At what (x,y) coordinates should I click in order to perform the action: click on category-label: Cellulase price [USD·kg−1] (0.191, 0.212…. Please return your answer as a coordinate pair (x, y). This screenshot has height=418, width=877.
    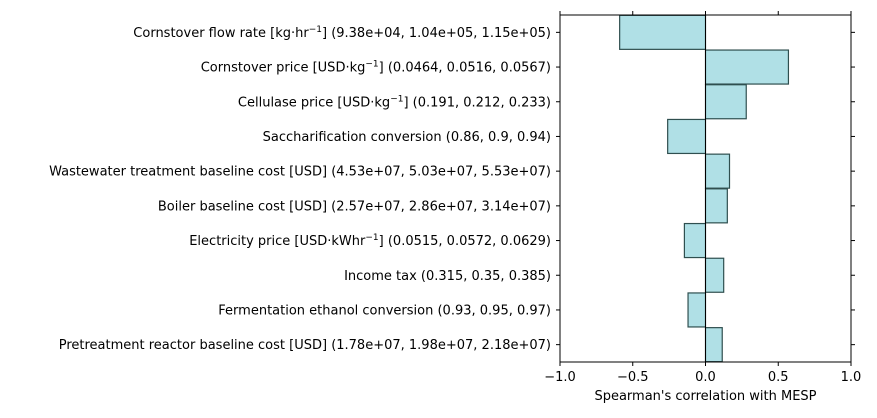
    Looking at the image, I should click on (394, 102).